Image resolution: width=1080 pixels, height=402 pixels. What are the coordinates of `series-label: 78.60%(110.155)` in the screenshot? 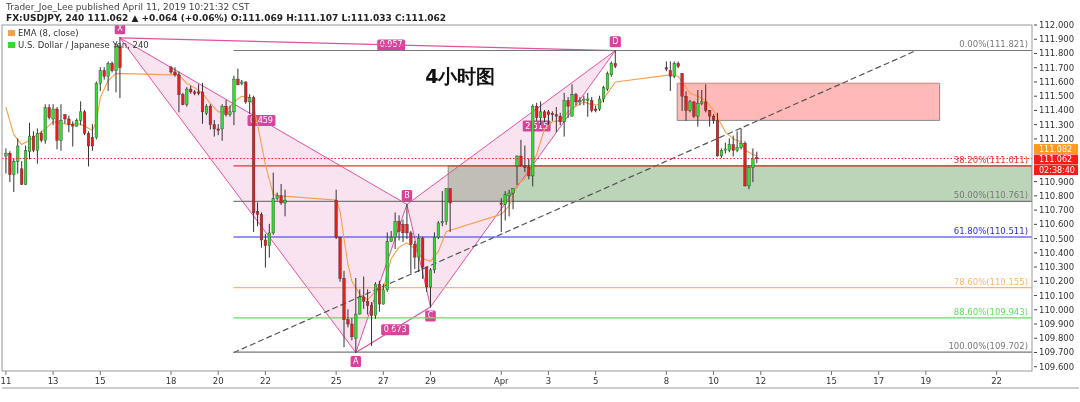 It's located at (990, 281).